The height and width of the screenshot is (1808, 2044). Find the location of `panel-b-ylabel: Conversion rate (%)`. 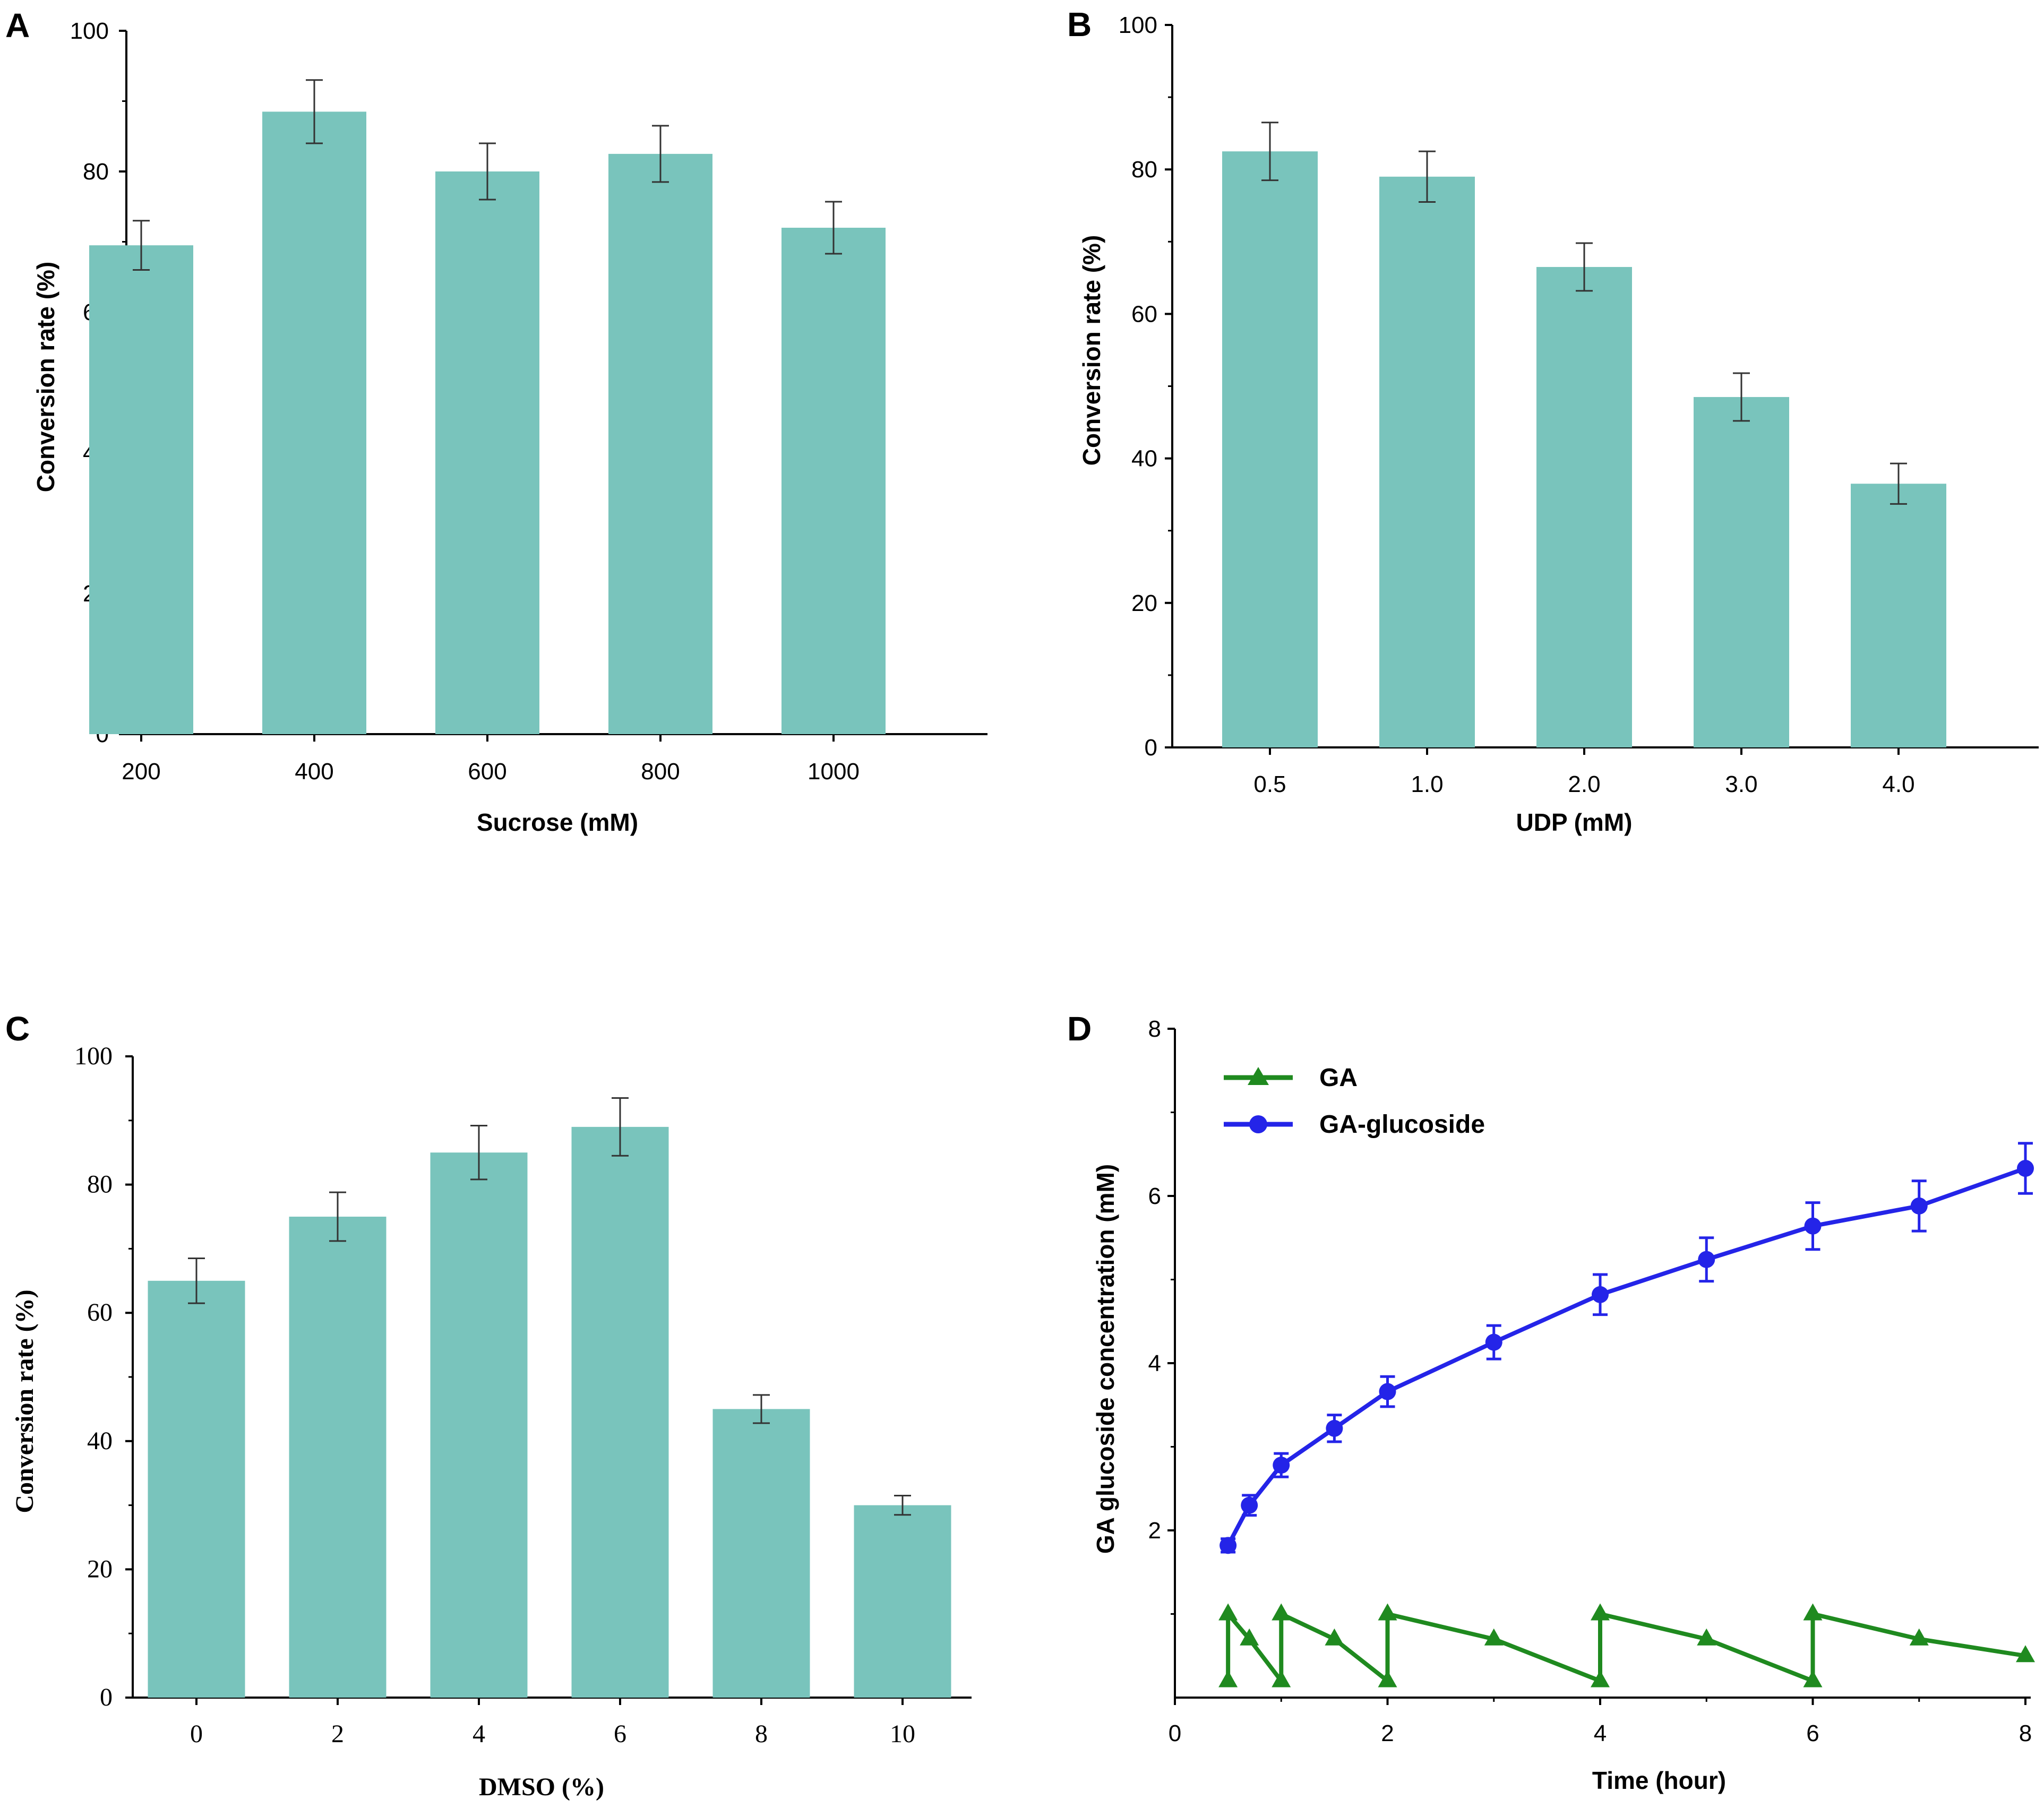

panel-b-ylabel: Conversion rate (%) is located at coordinates (1091, 350).